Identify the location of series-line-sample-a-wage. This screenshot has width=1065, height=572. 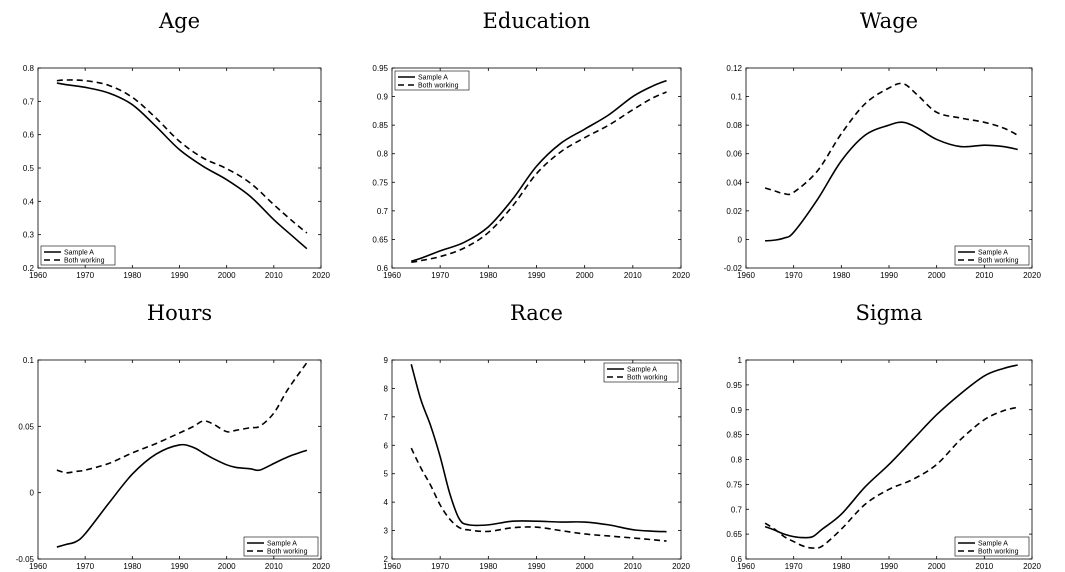
(891, 181).